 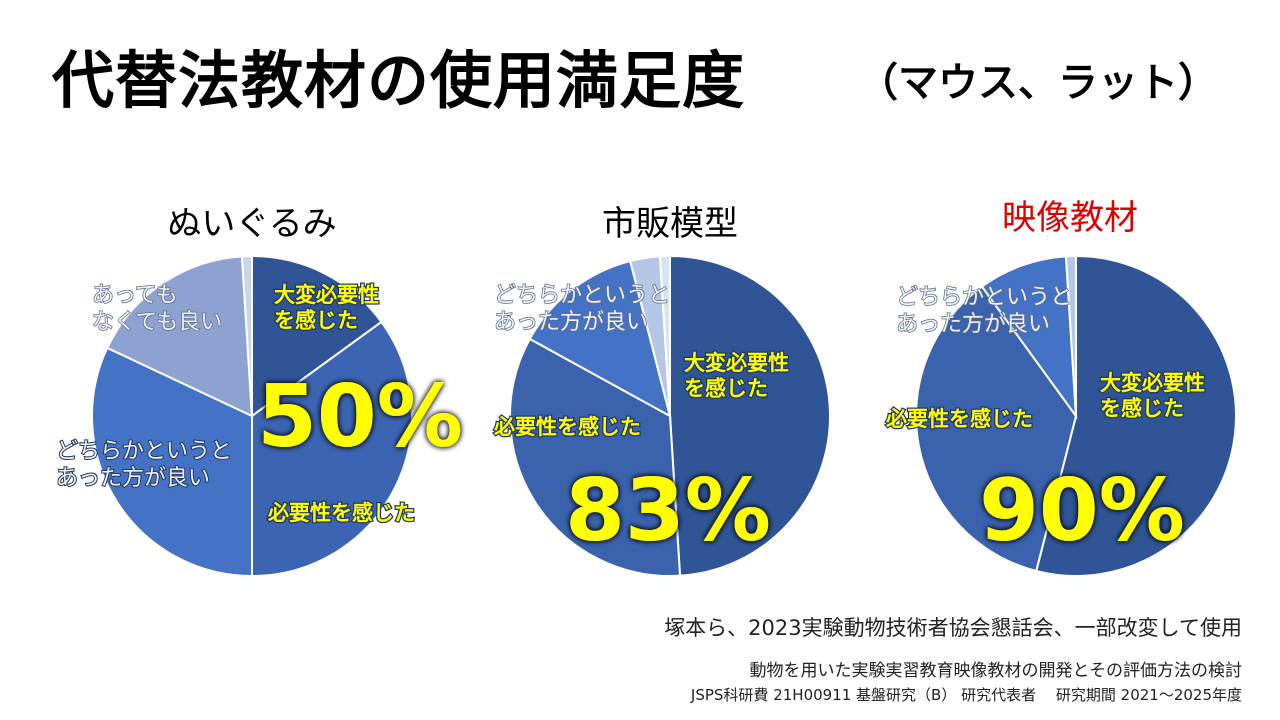 I want to click on label-rather-video: どちらかというとあった方が良い, so click(x=984, y=311).